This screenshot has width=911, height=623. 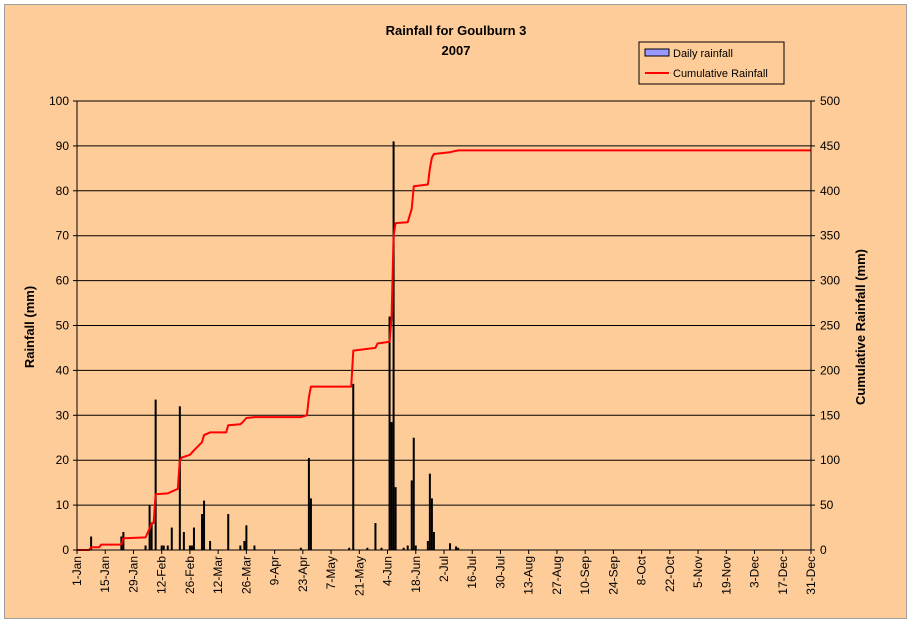 What do you see at coordinates (529, 575) in the screenshot?
I see `x-tick-label: 13-Aug` at bounding box center [529, 575].